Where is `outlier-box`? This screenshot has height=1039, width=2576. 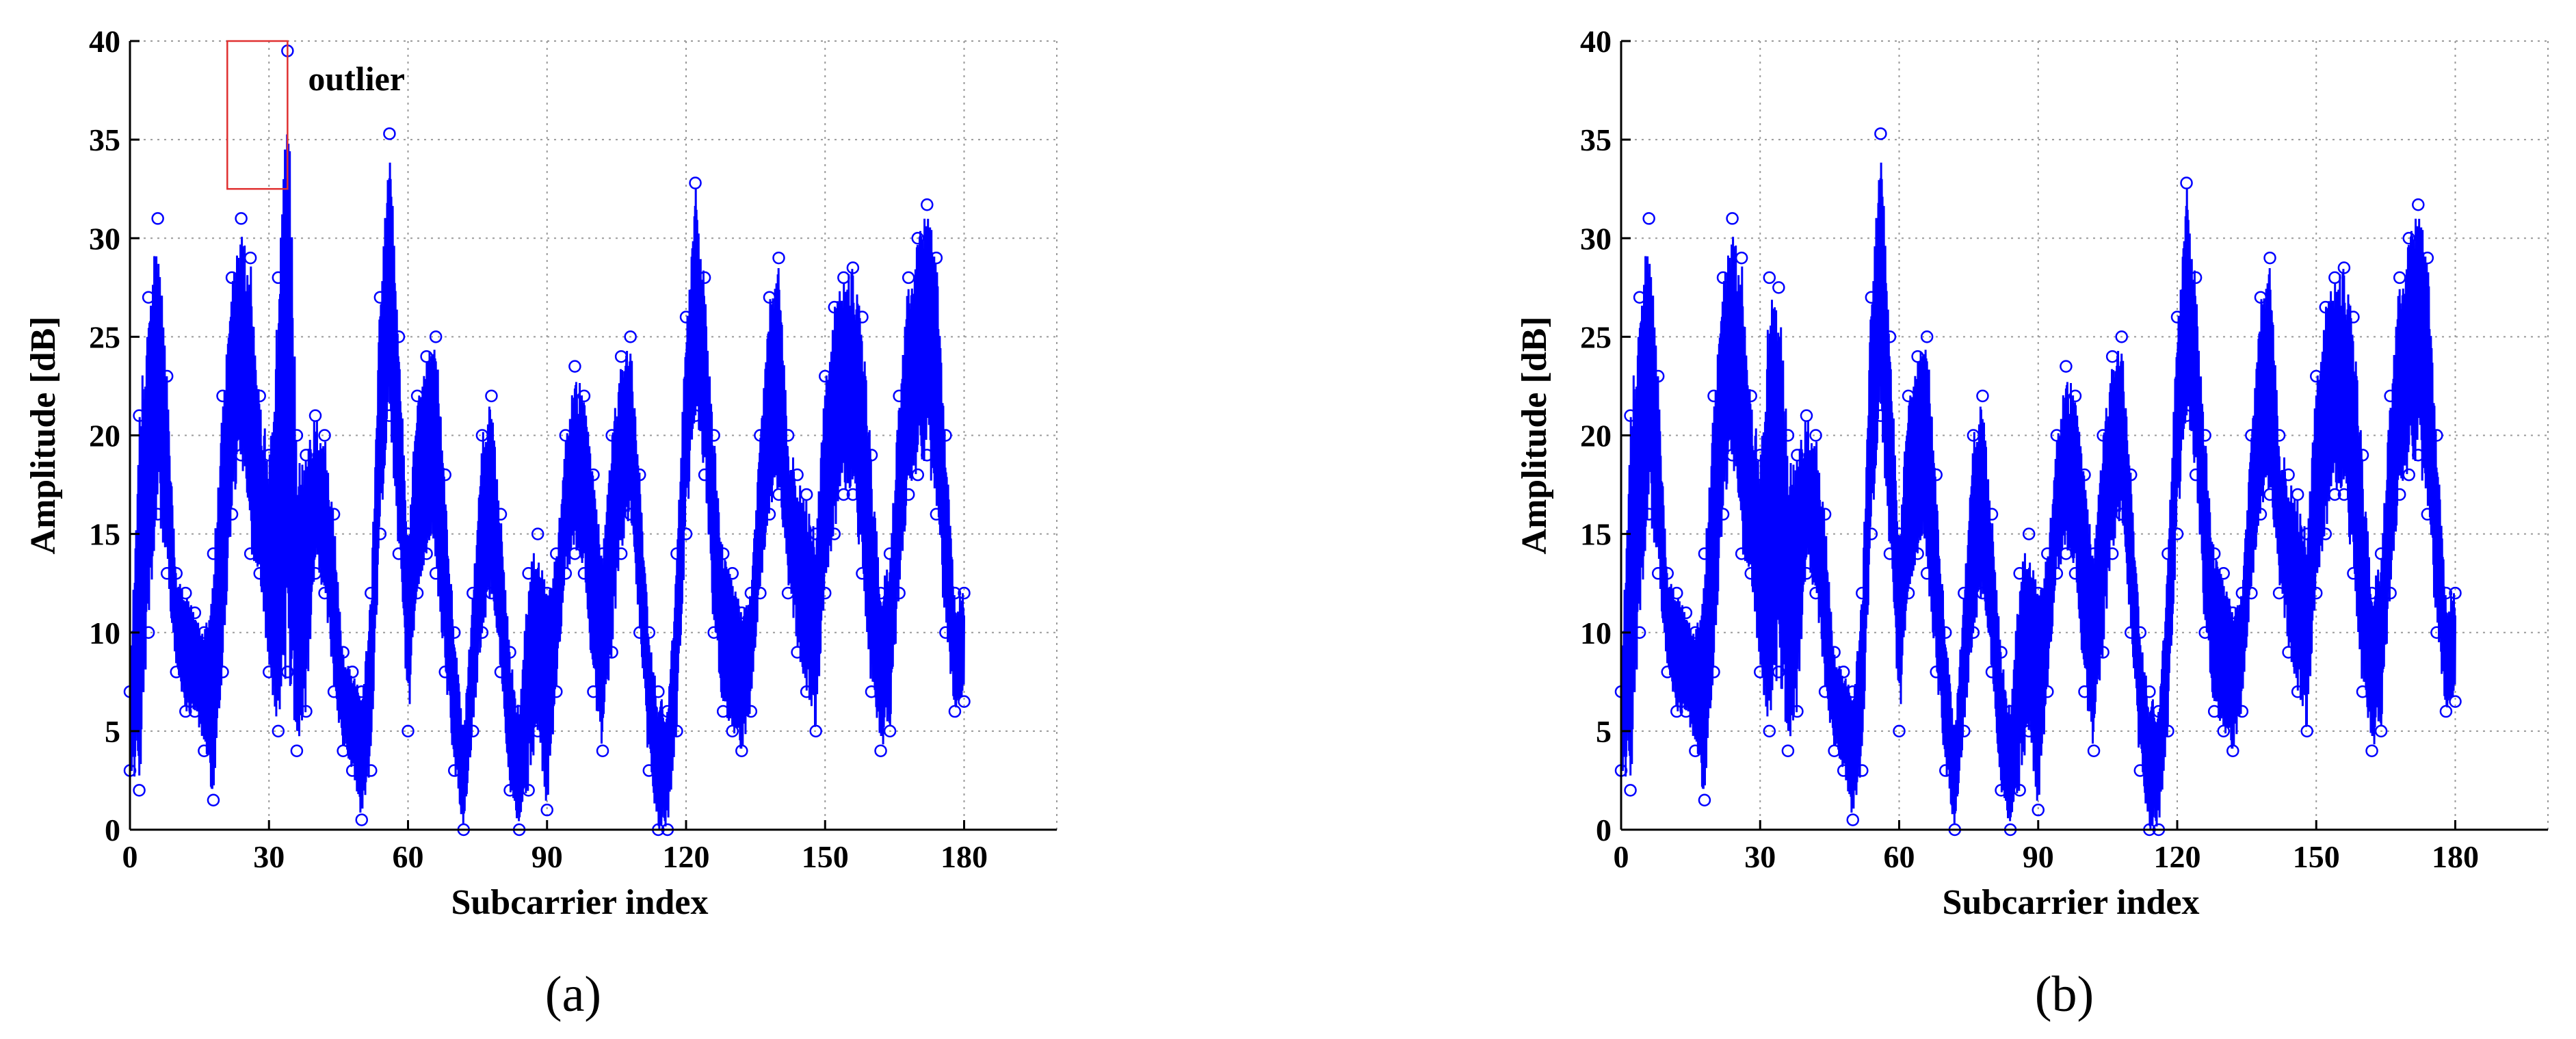
outlier-box is located at coordinates (257, 115).